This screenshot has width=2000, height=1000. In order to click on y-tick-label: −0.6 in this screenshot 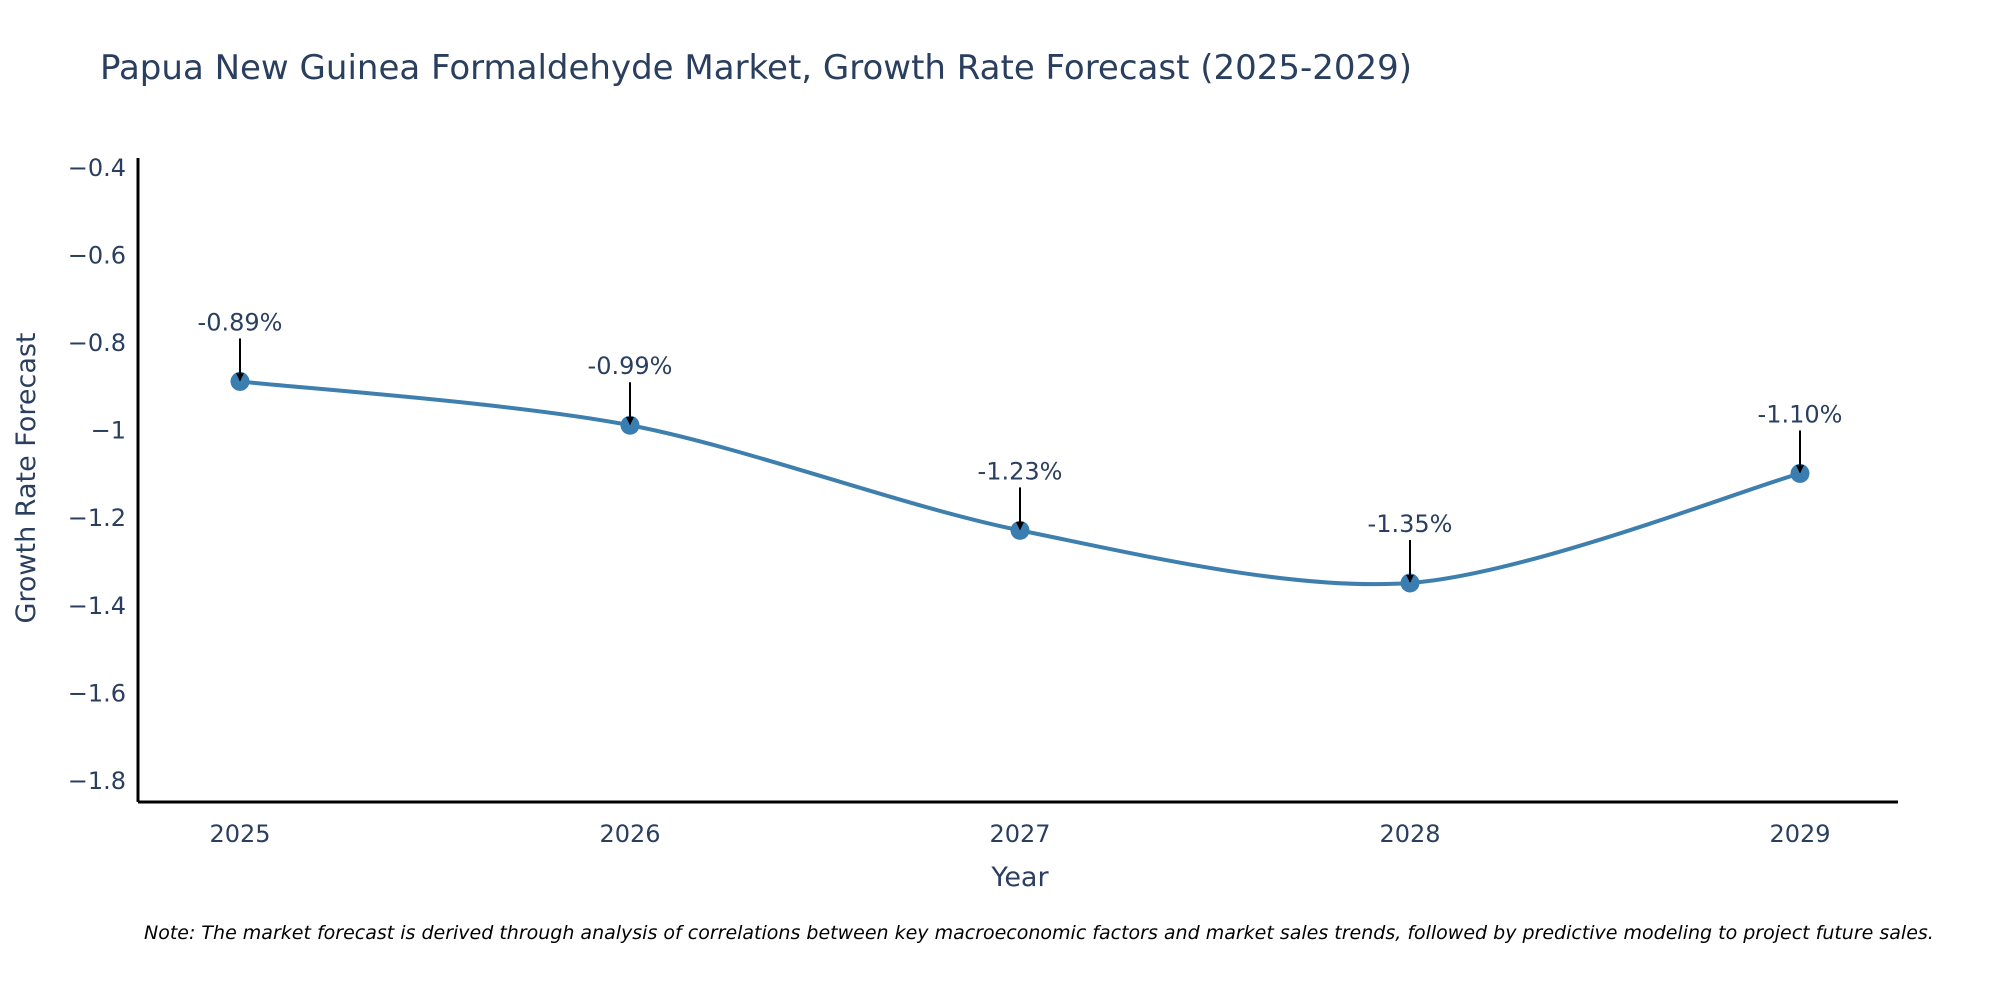, I will do `click(97, 255)`.